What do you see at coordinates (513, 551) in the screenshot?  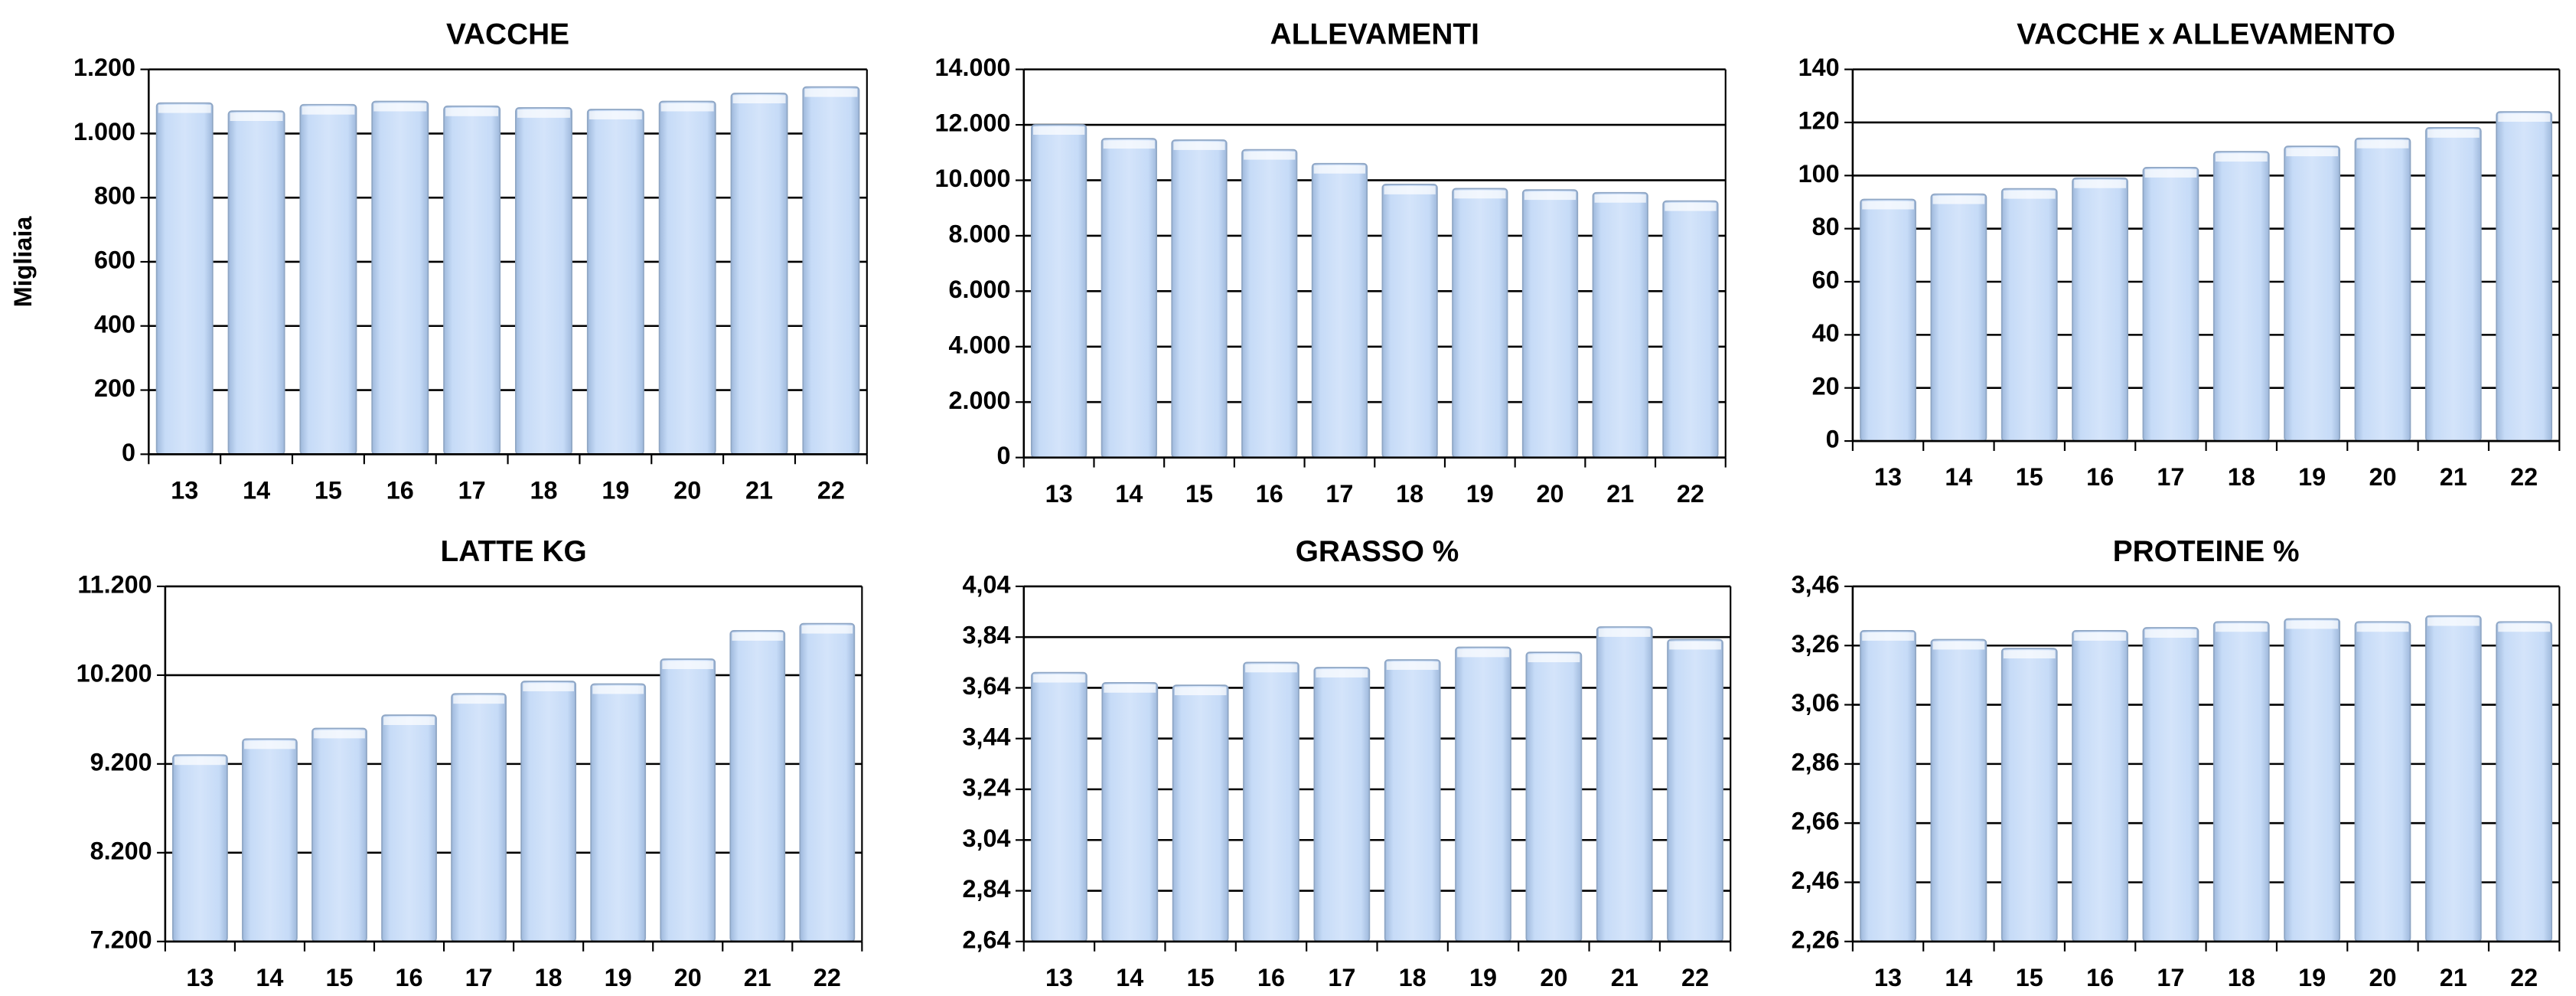 I see `chart-title: LATTE KG` at bounding box center [513, 551].